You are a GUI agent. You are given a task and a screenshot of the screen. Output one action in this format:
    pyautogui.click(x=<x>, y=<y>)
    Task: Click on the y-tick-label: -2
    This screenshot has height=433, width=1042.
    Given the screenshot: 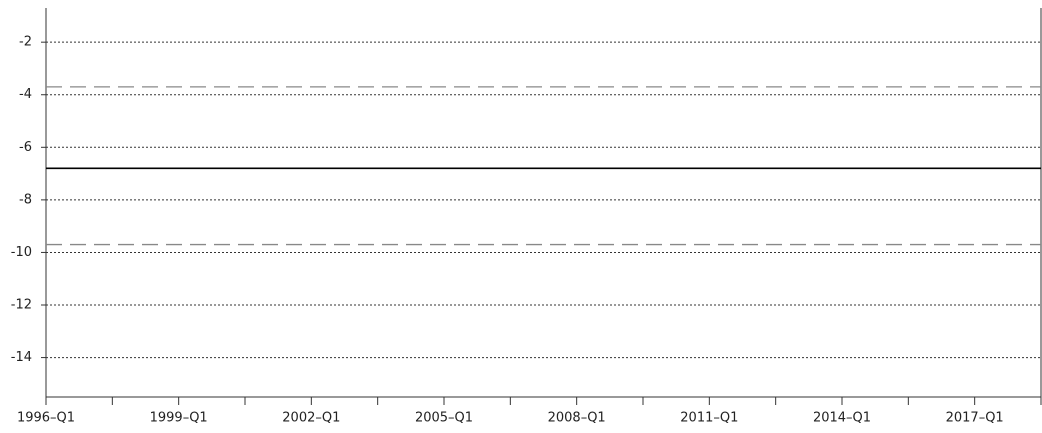 What is the action you would take?
    pyautogui.click(x=25, y=42)
    